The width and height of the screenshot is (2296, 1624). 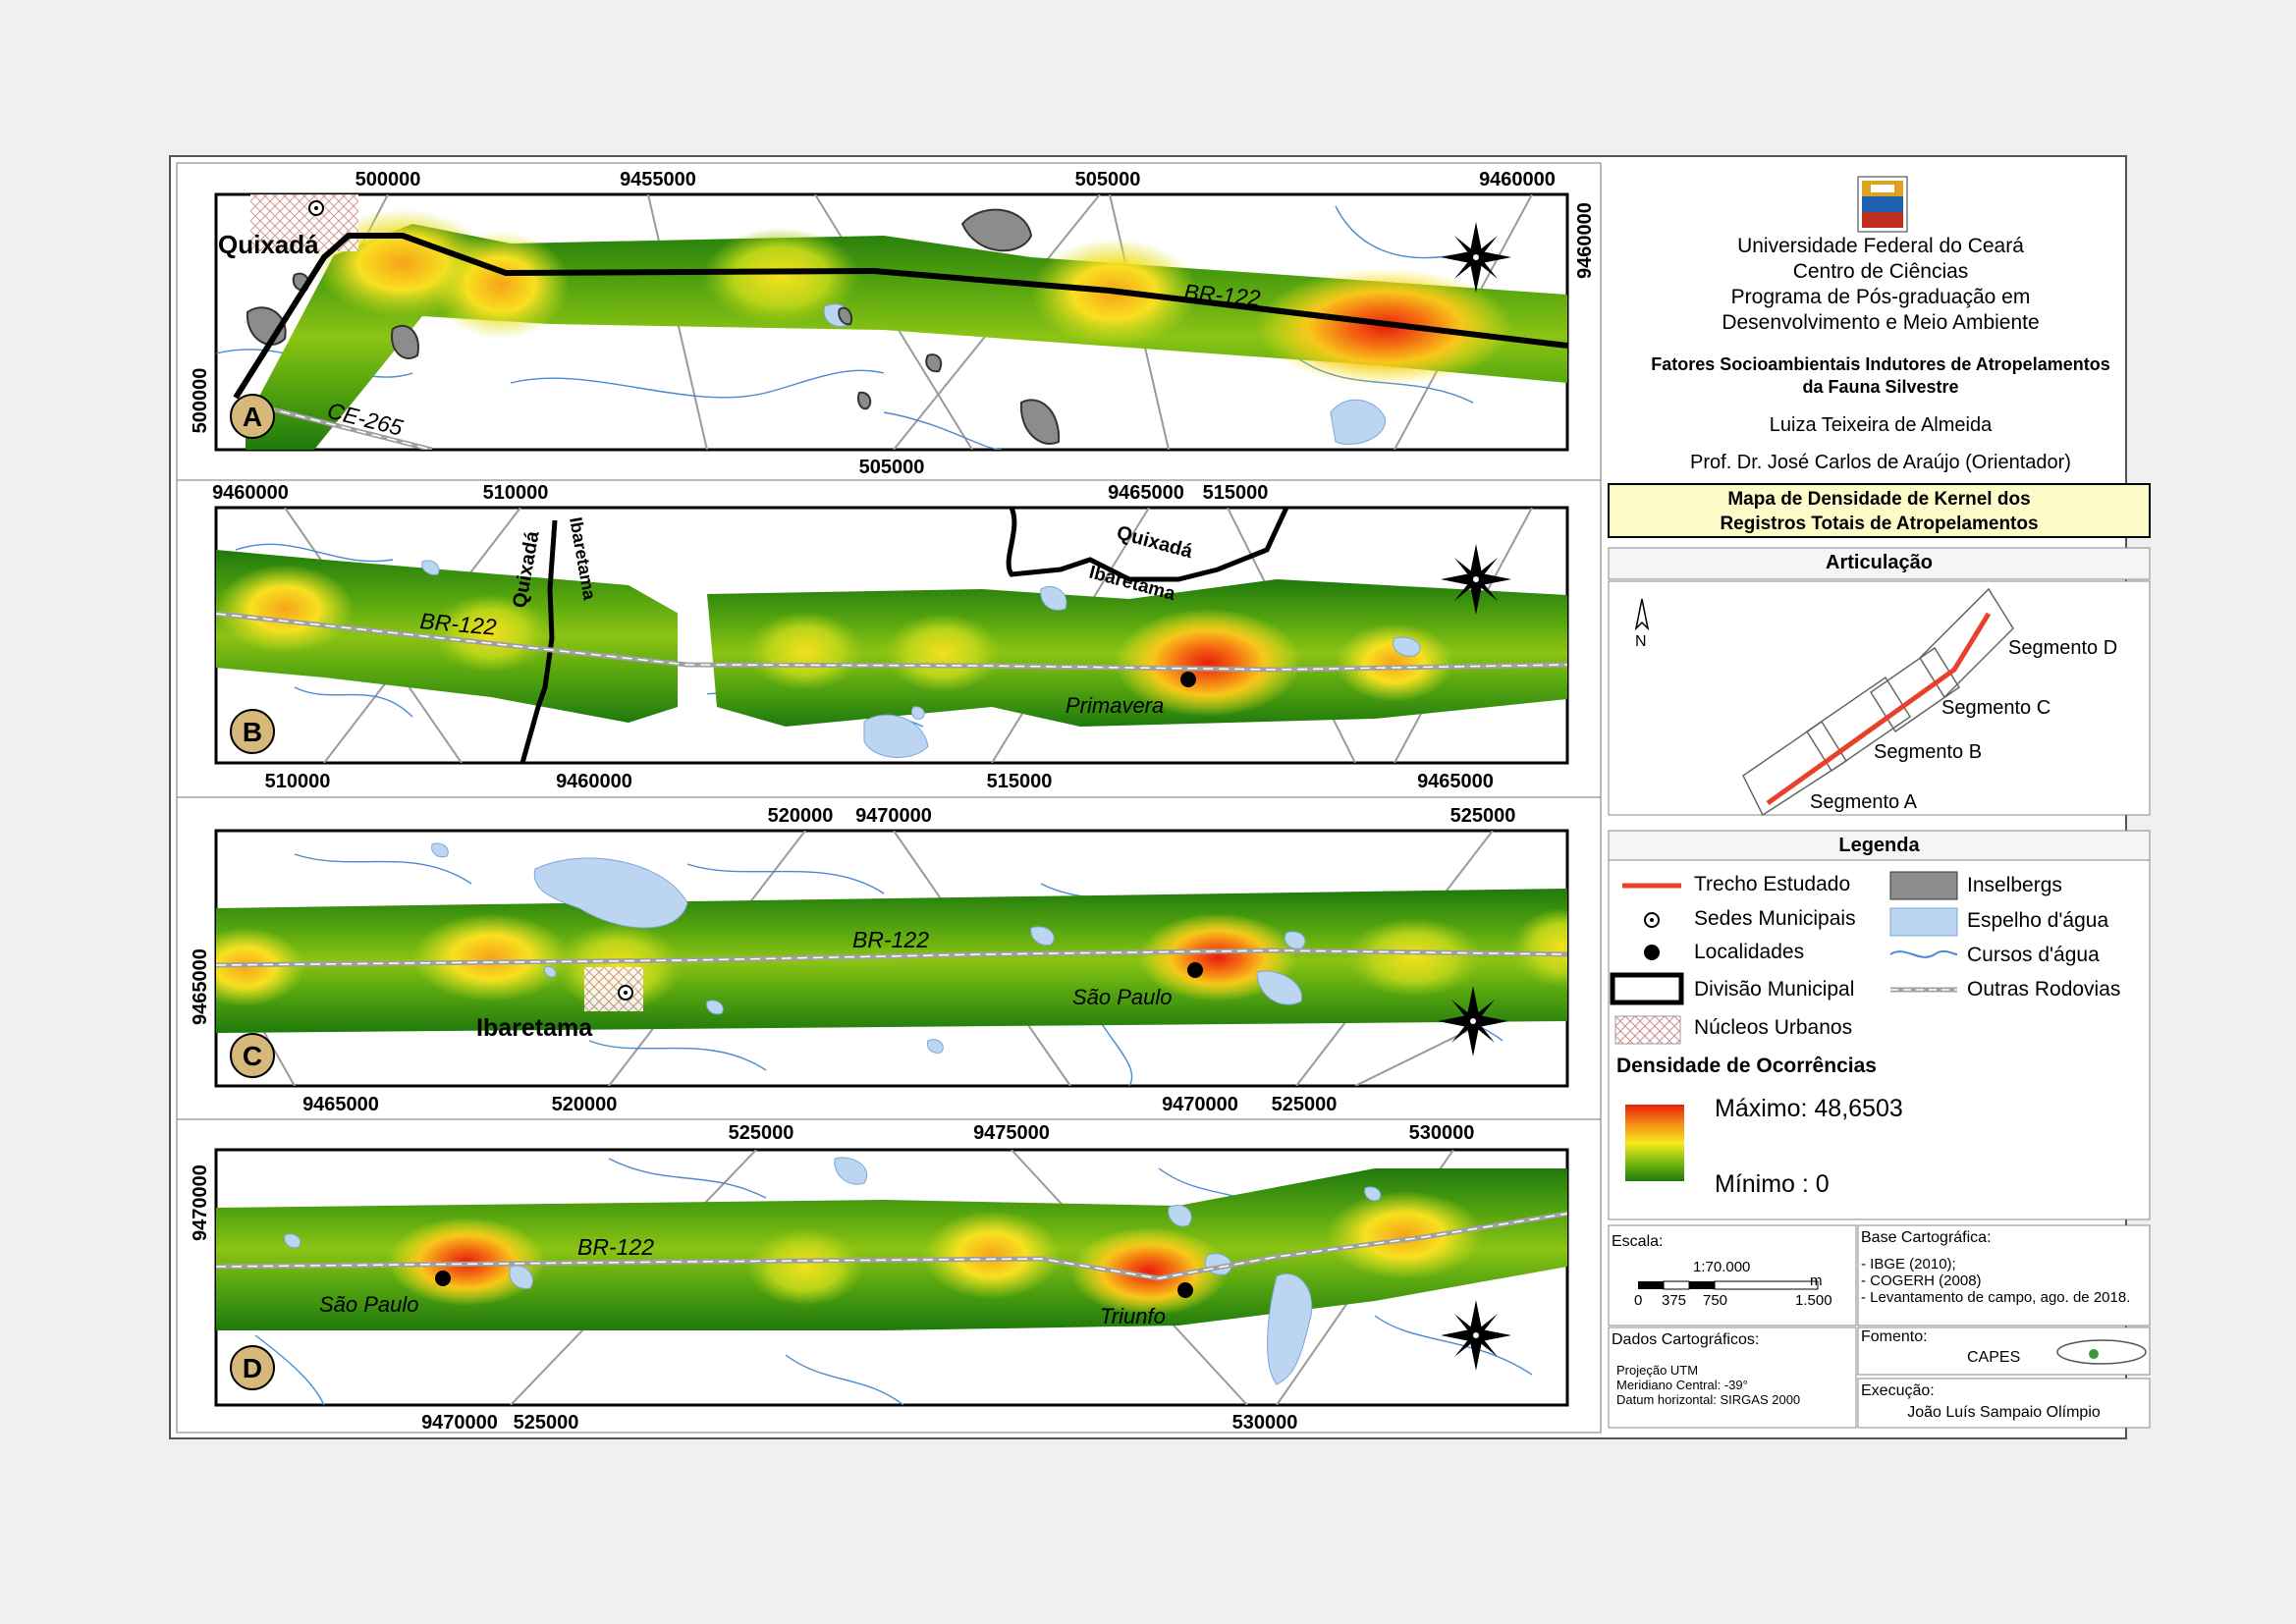 What do you see at coordinates (250, 493) in the screenshot?
I see `coord-b-top-1: 9460000` at bounding box center [250, 493].